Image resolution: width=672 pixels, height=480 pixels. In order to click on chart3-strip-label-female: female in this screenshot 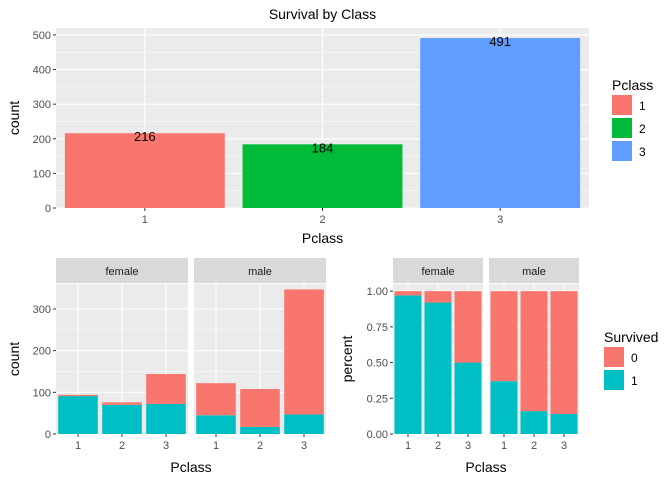, I will do `click(437, 272)`.